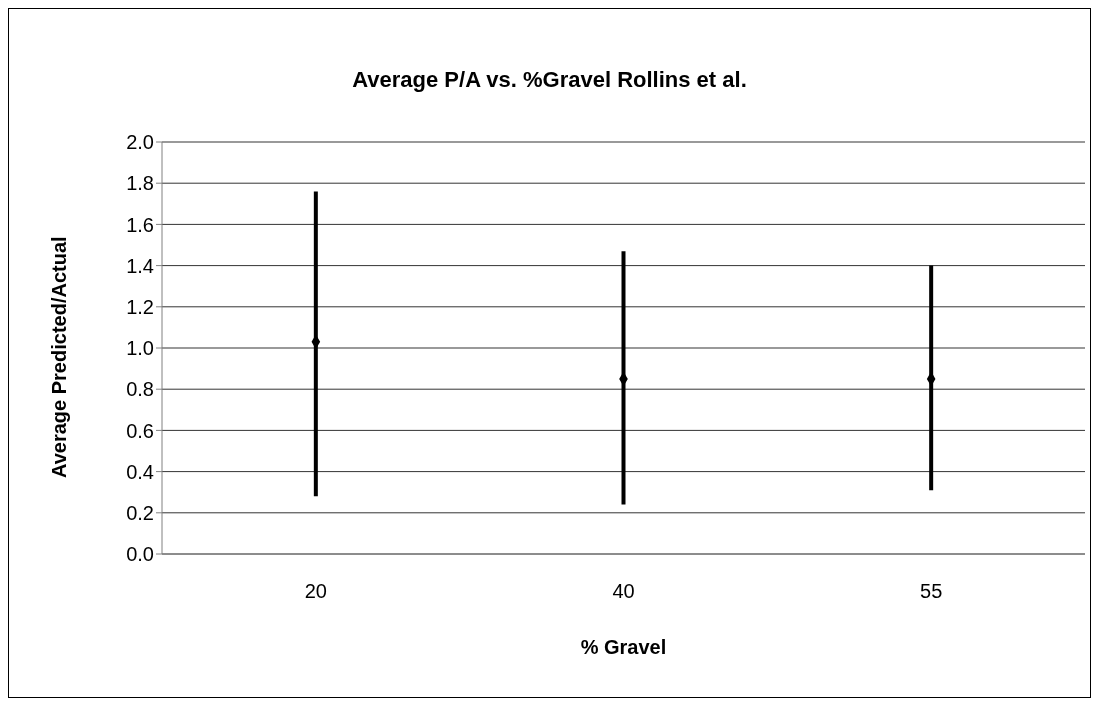 The width and height of the screenshot is (1099, 706). What do you see at coordinates (140, 306) in the screenshot?
I see `y-tick-label: 1.2` at bounding box center [140, 306].